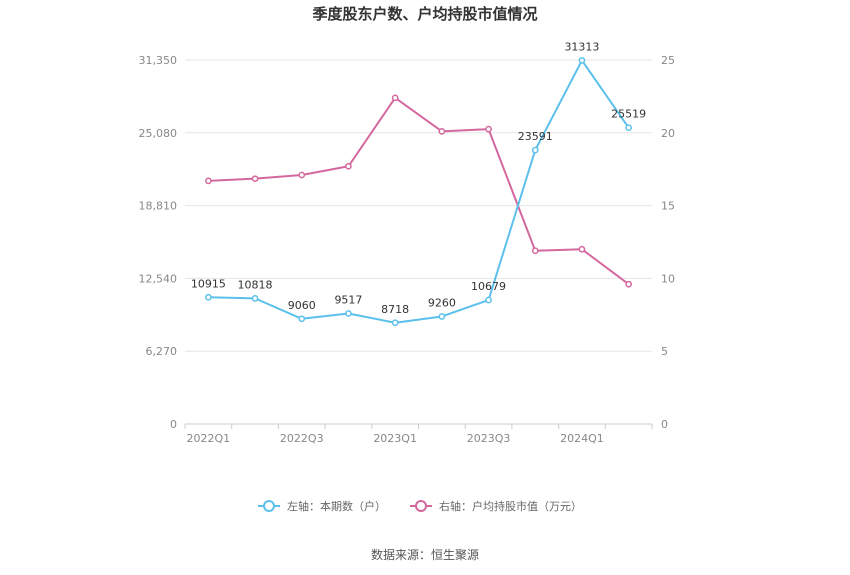 This screenshot has width=850, height=575. Describe the element at coordinates (302, 305) in the screenshot. I see `data-label: 9060` at that location.